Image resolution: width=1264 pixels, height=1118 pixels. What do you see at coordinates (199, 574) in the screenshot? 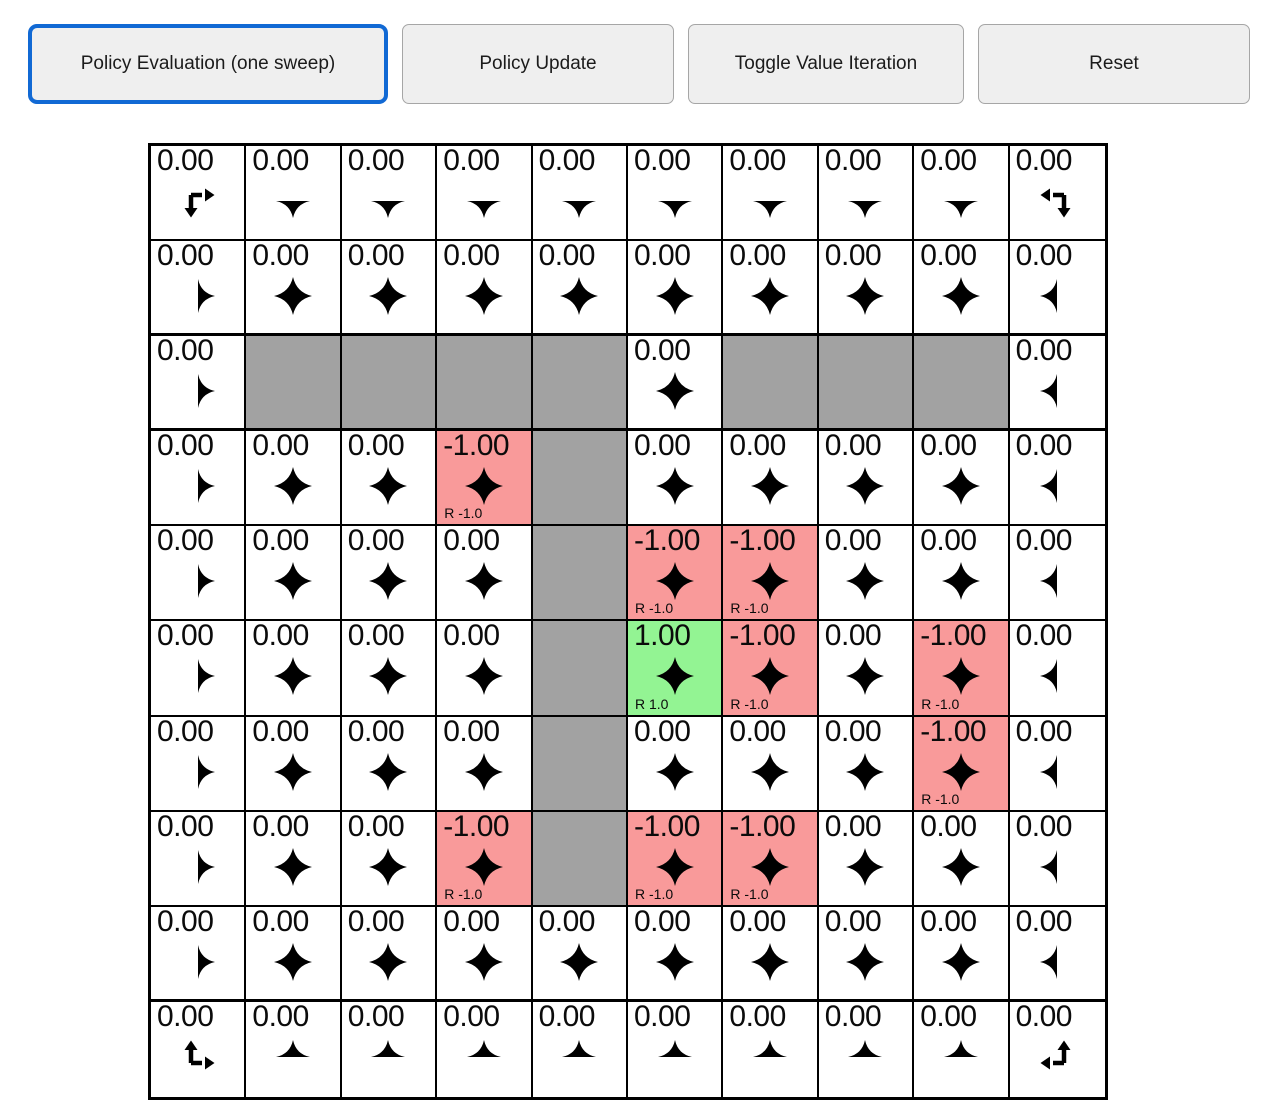
I see `grid-cell-r4-c0: 0.00` at bounding box center [199, 574].